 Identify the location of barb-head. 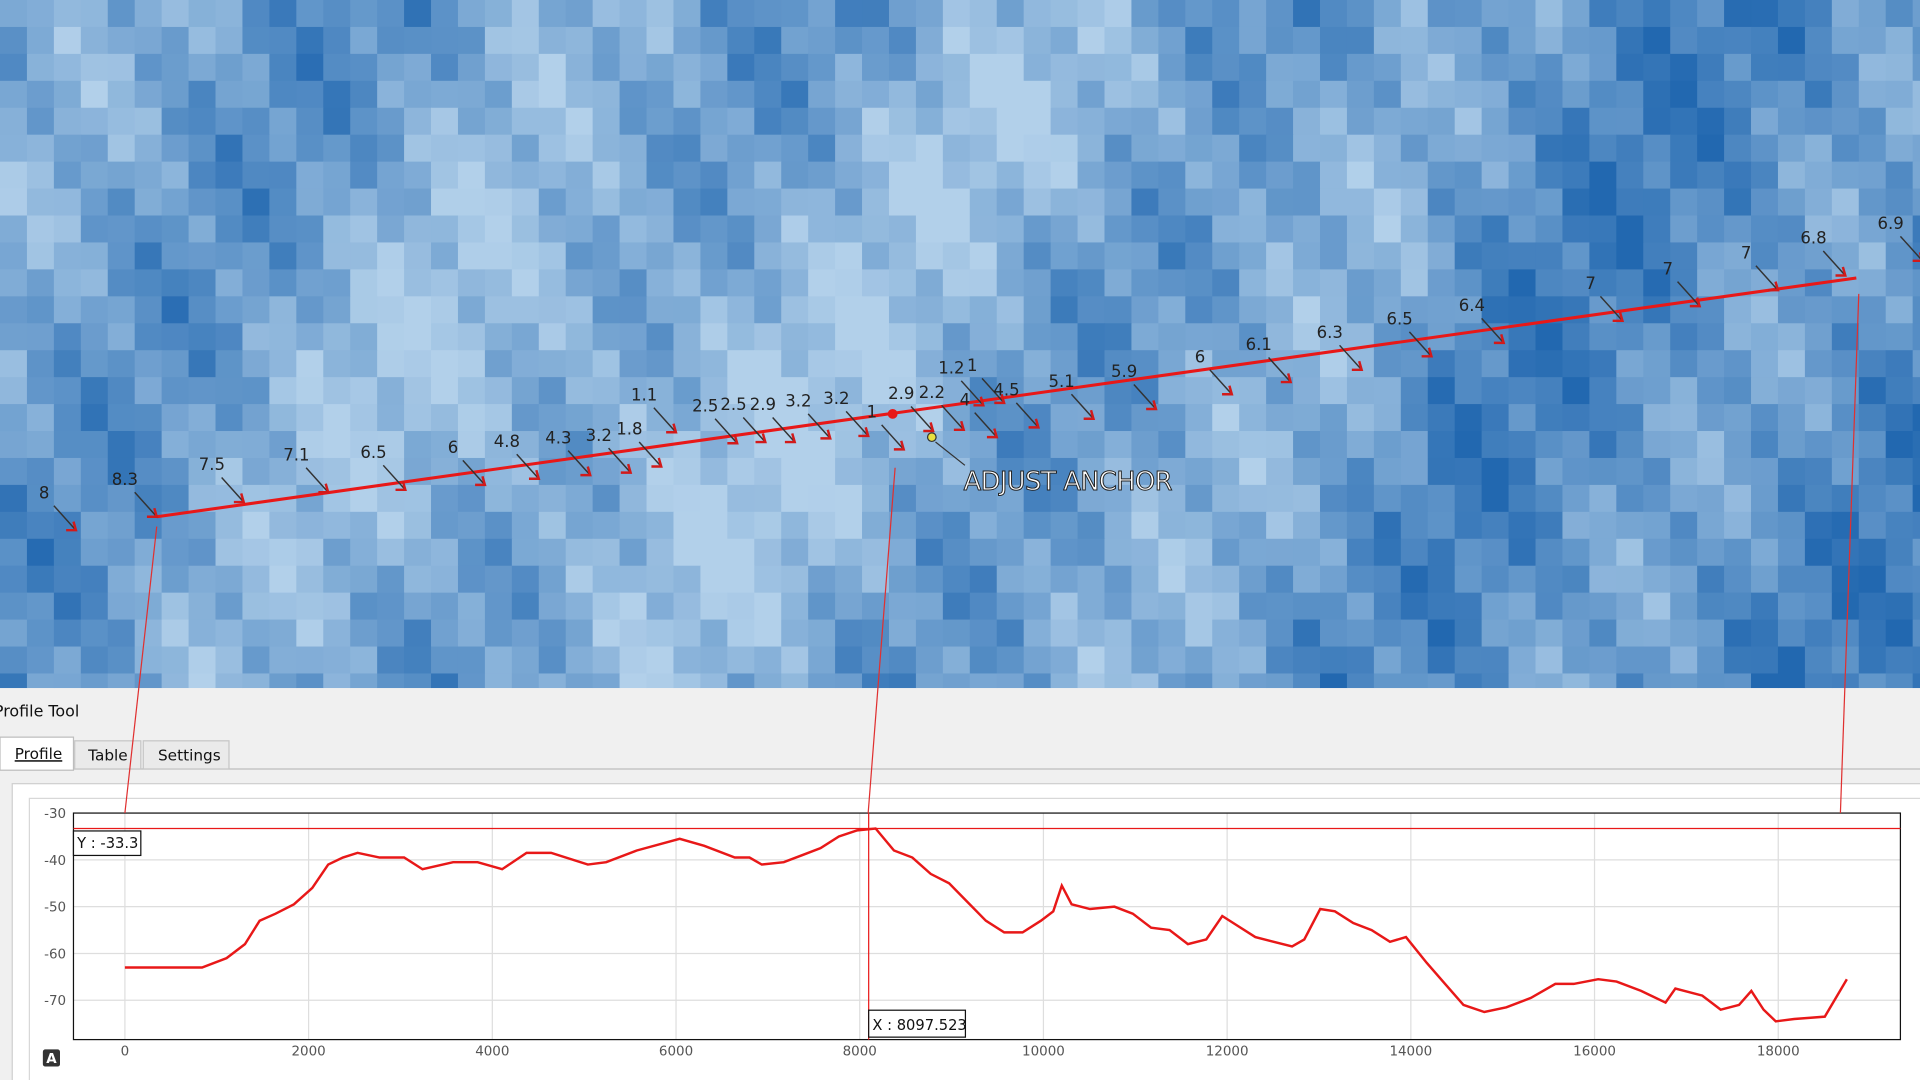
(790, 438).